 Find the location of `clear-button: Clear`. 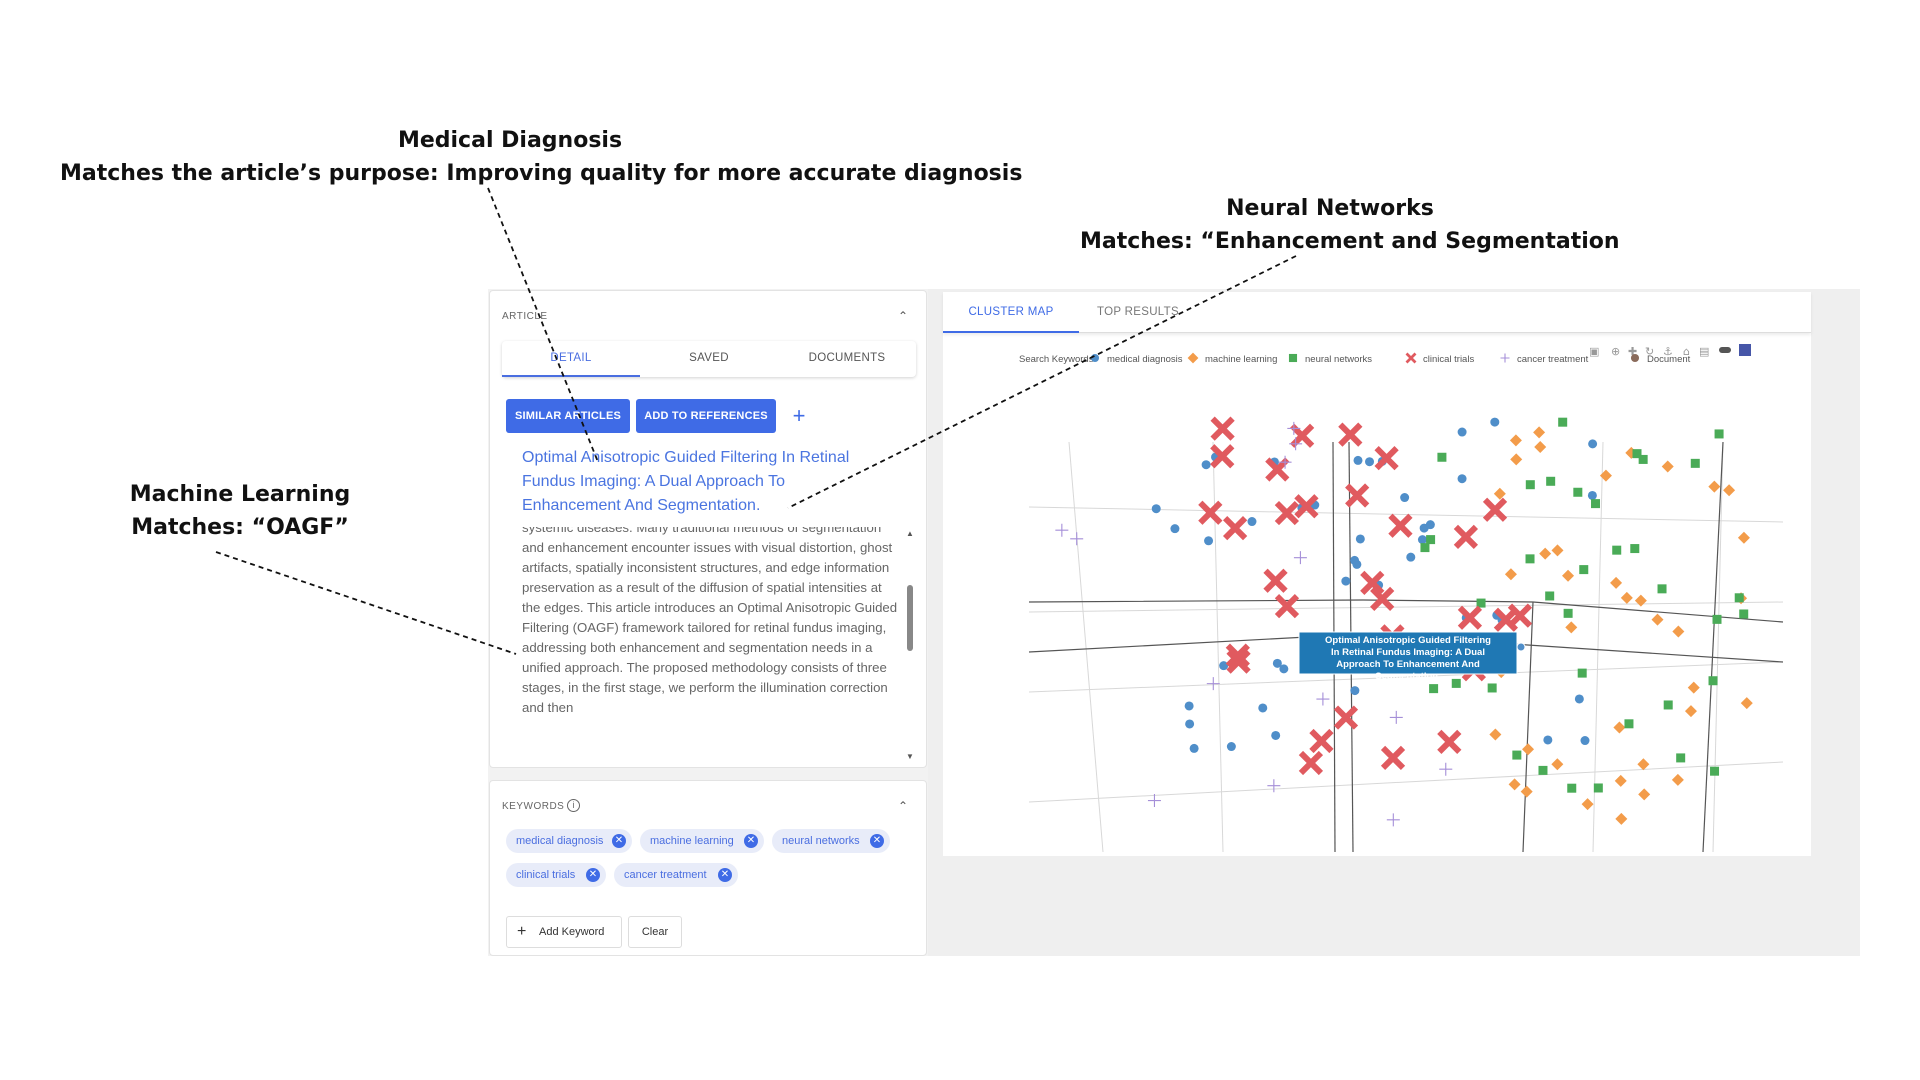

clear-button: Clear is located at coordinates (655, 932).